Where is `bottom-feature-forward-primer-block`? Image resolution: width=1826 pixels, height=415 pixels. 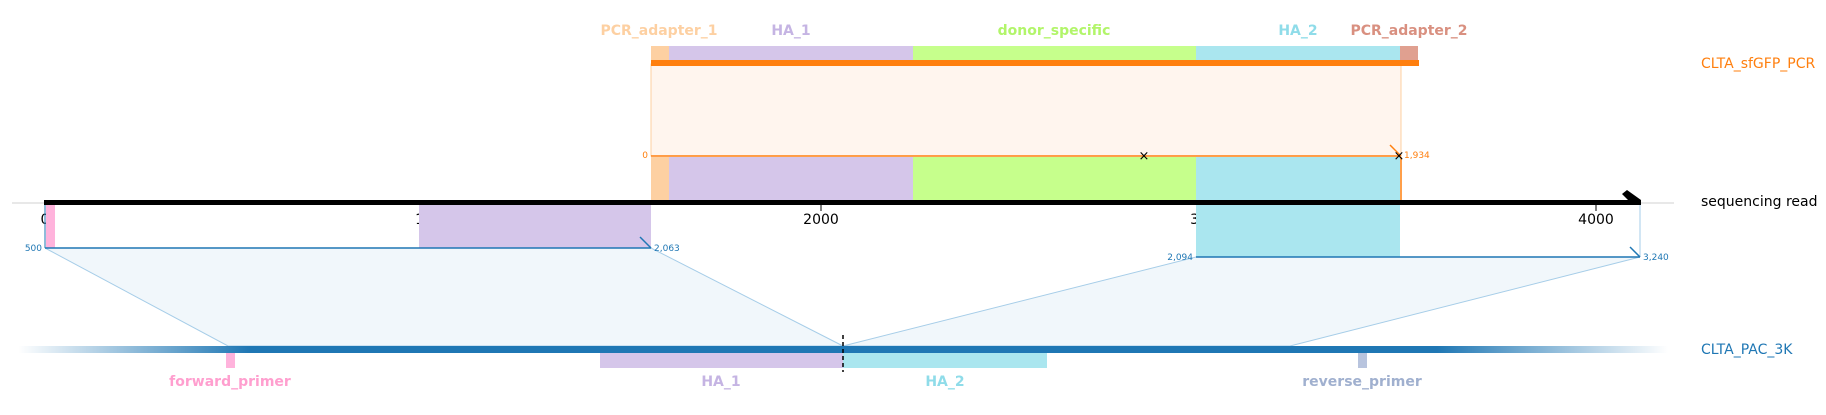
bottom-feature-forward-primer-block is located at coordinates (230, 360).